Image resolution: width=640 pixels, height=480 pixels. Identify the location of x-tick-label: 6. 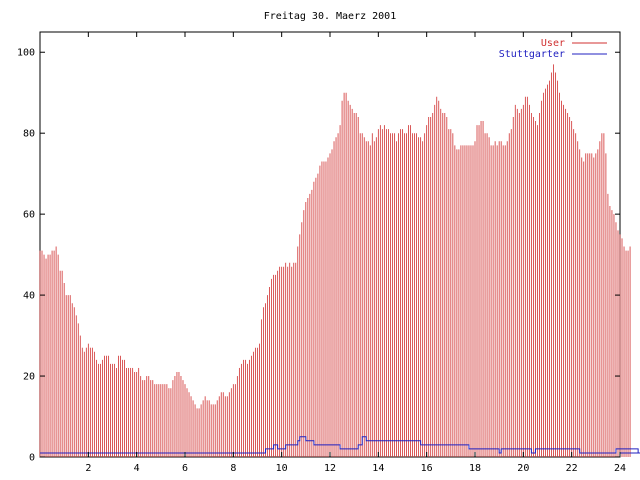
(185, 468).